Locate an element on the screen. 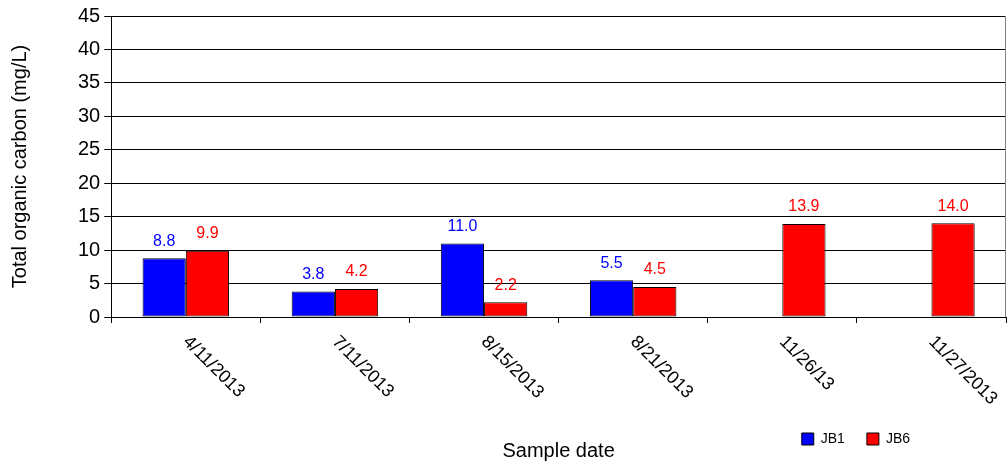 The image size is (1008, 465). y-tick-label: 45 is located at coordinates (89, 14).